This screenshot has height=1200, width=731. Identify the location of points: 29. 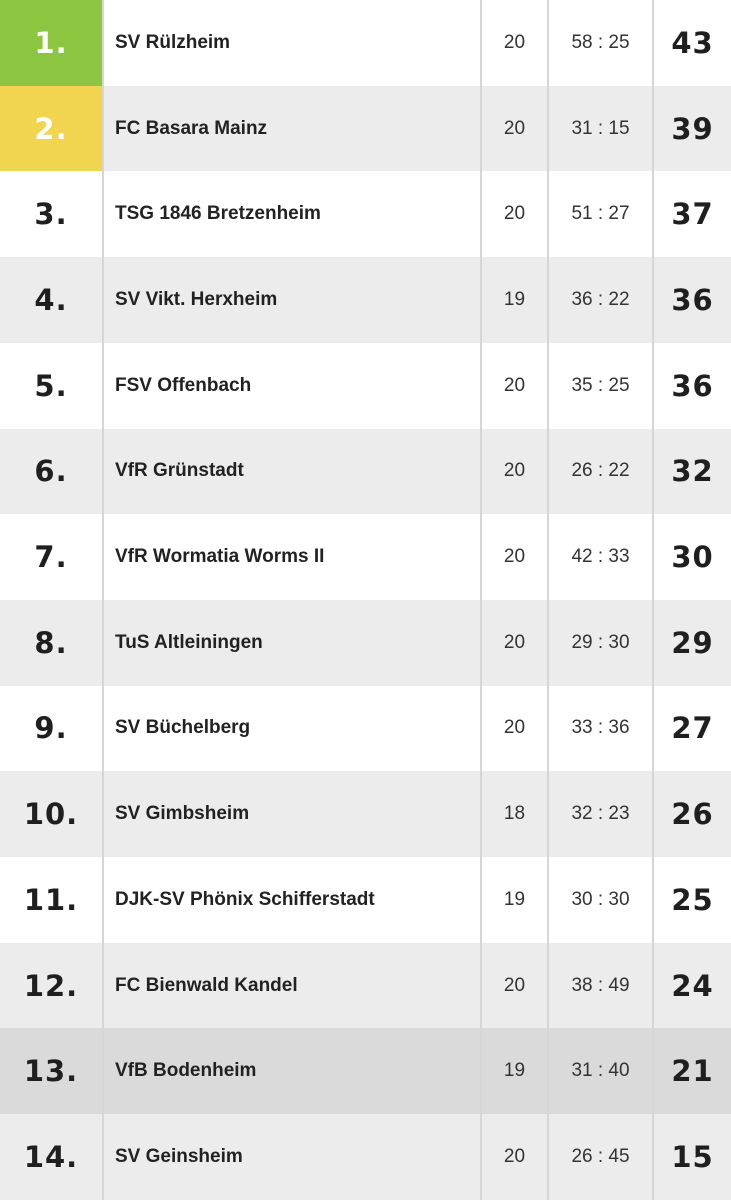
(692, 642).